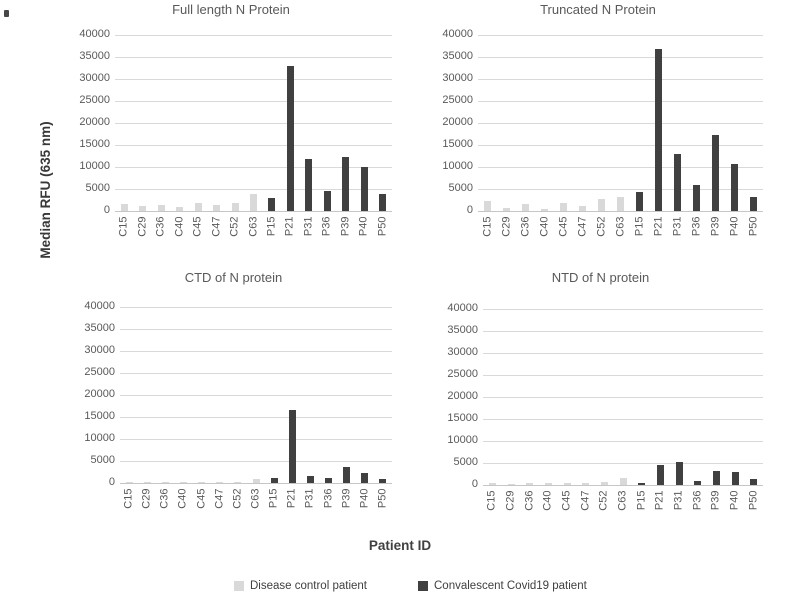  I want to click on bar-C52, so click(604, 483).